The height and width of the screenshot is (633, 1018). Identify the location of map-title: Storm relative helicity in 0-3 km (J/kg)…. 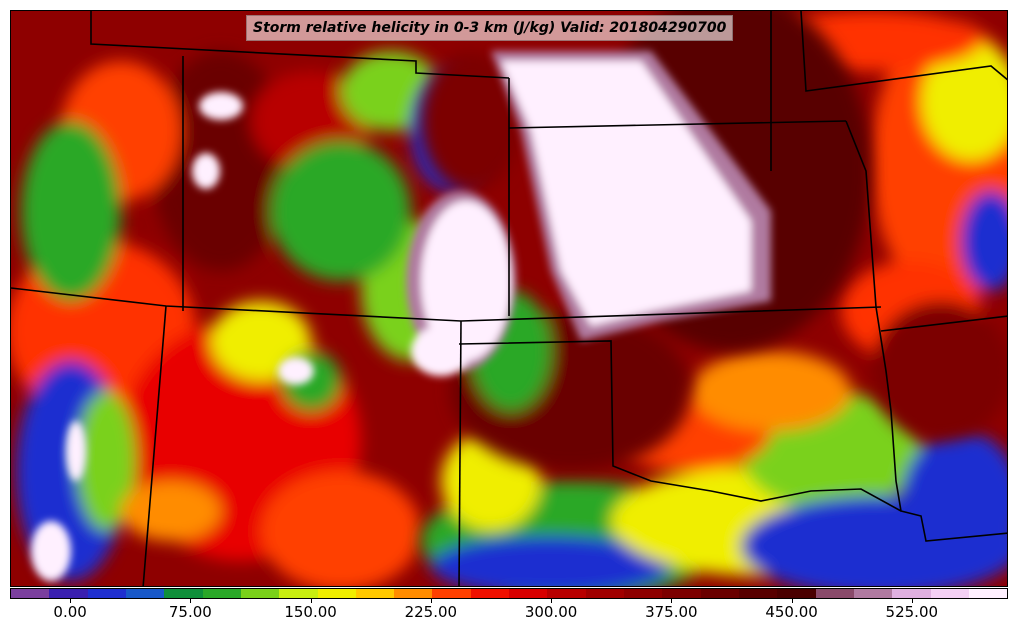
(490, 28).